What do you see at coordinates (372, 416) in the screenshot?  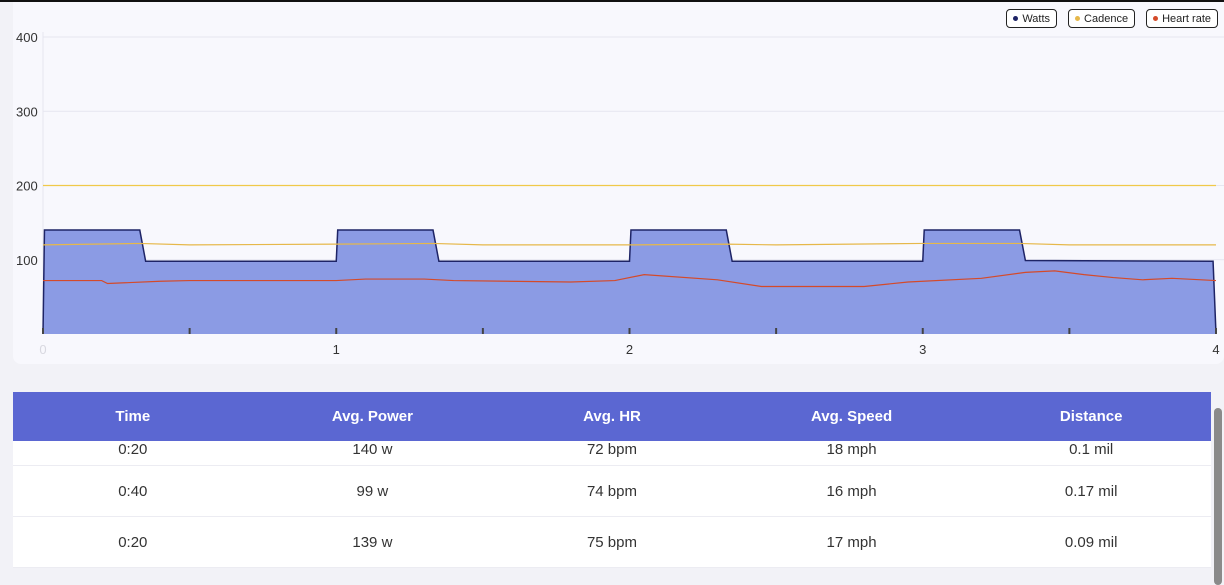 I see `header-avg-power: Avg. Power` at bounding box center [372, 416].